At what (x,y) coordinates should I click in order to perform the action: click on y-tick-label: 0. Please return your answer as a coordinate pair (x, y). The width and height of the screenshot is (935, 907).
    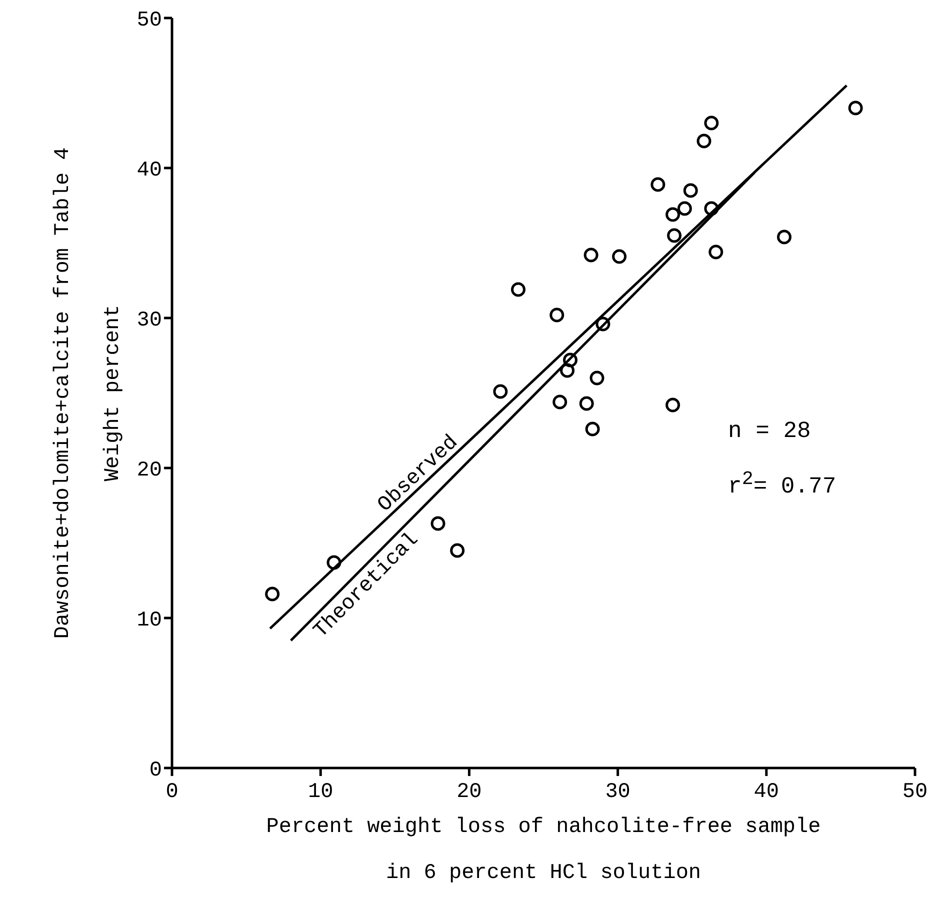
    Looking at the image, I should click on (155, 770).